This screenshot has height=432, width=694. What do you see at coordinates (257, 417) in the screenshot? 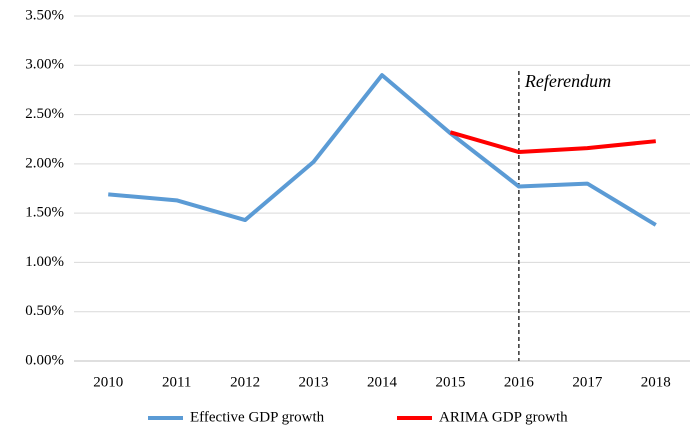
I see `legend-label: Effective GDP growth` at bounding box center [257, 417].